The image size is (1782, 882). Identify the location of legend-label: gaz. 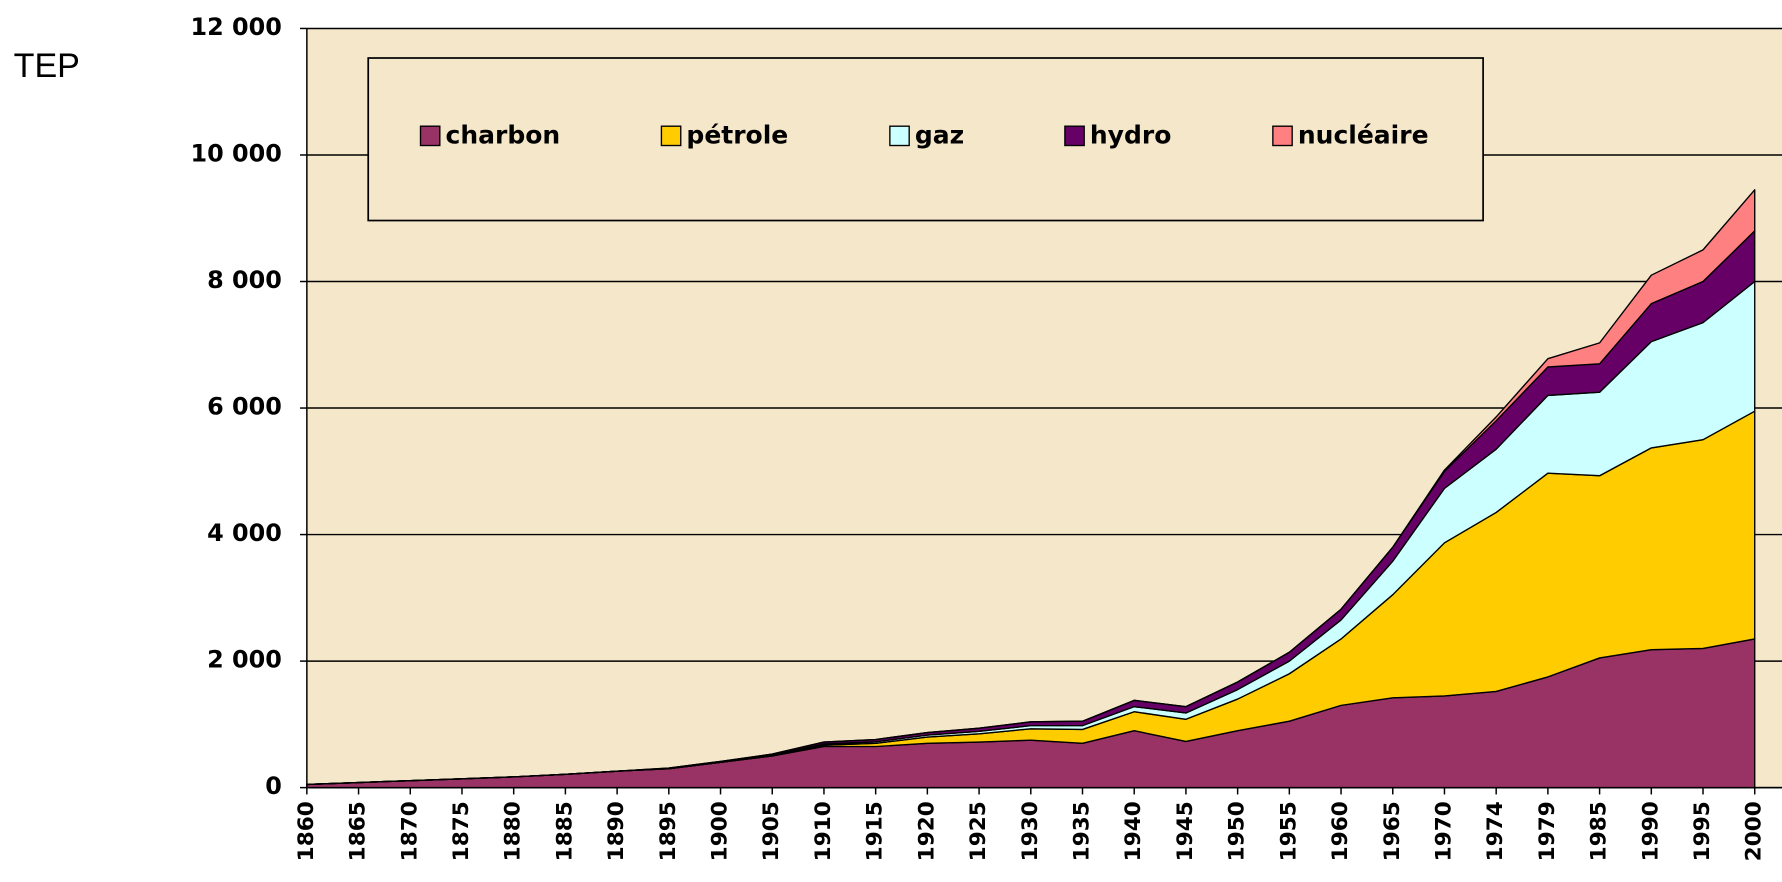
(939, 134).